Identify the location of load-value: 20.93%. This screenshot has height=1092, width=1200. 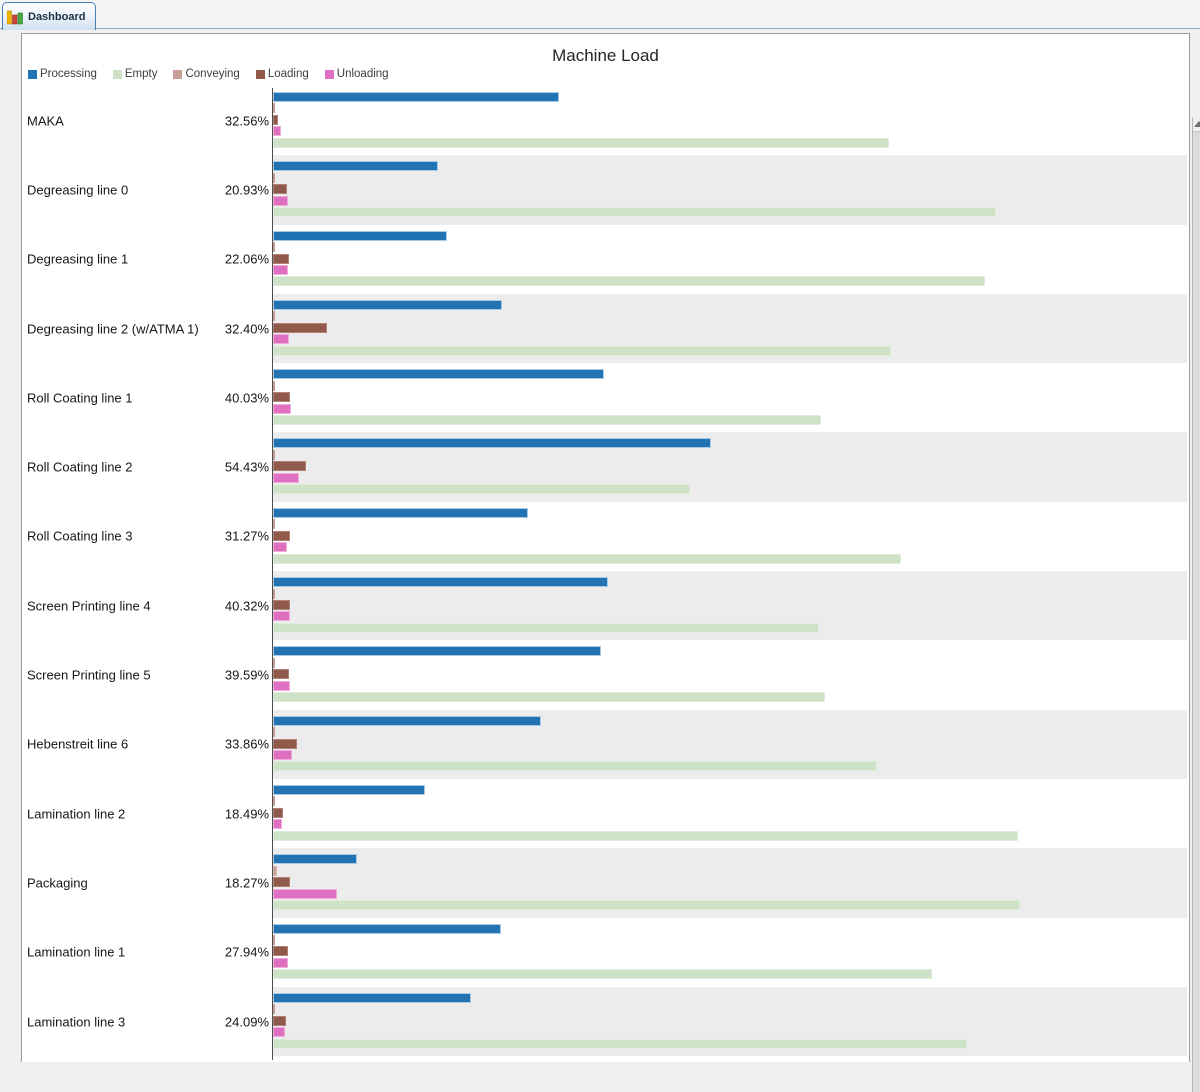
(246, 190).